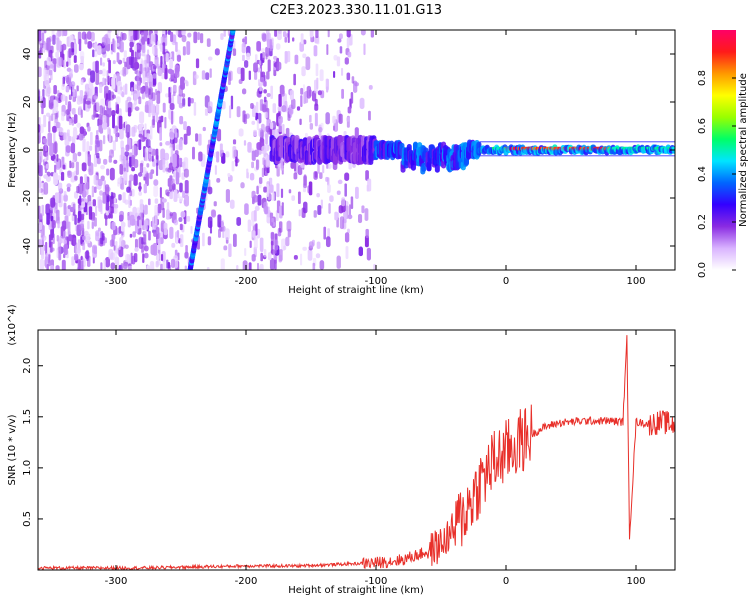  Describe the element at coordinates (12, 324) in the screenshot. I see `snr-y-multiplier: (x10^4)` at that location.